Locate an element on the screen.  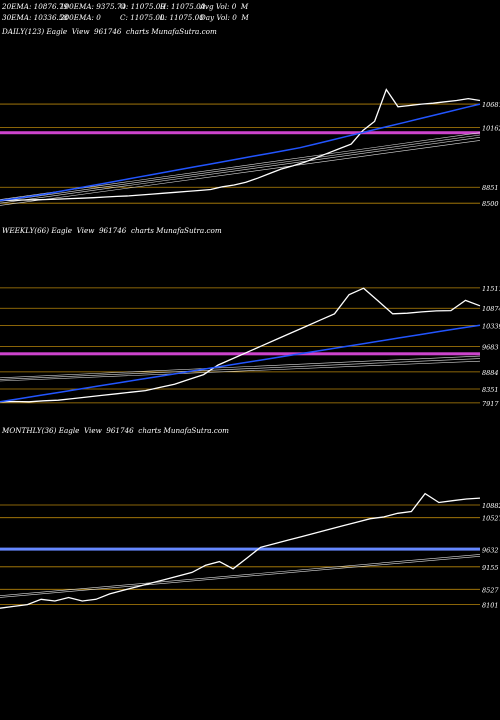
header-ema200: 200EMA: 0 is located at coordinates (80, 17).